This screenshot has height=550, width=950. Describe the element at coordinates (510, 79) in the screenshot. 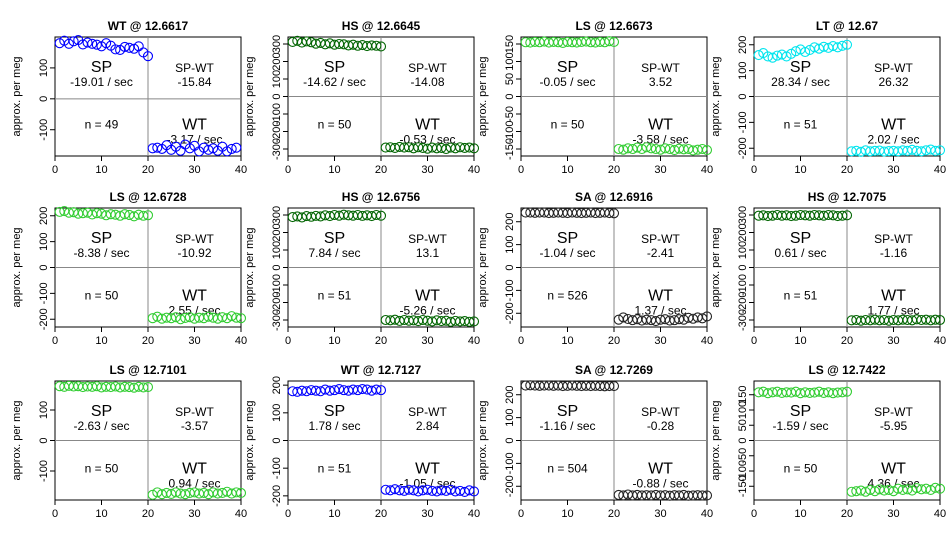

I see `y-tick-label: 50` at that location.